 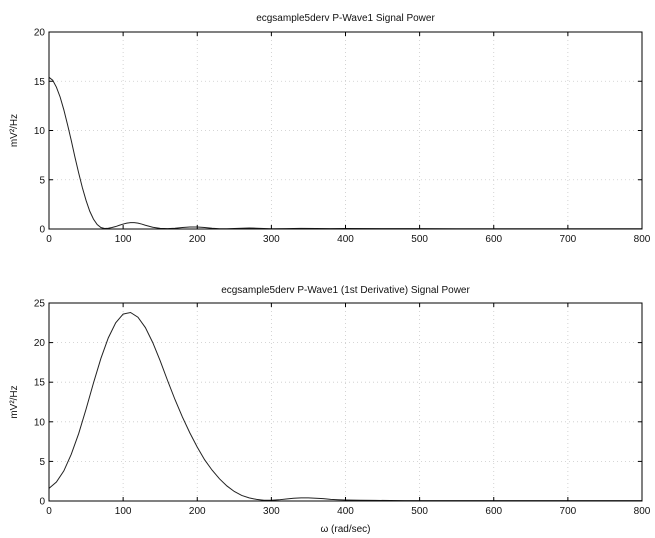 I want to click on plot-top-y-tick-label: 5, so click(x=42, y=180).